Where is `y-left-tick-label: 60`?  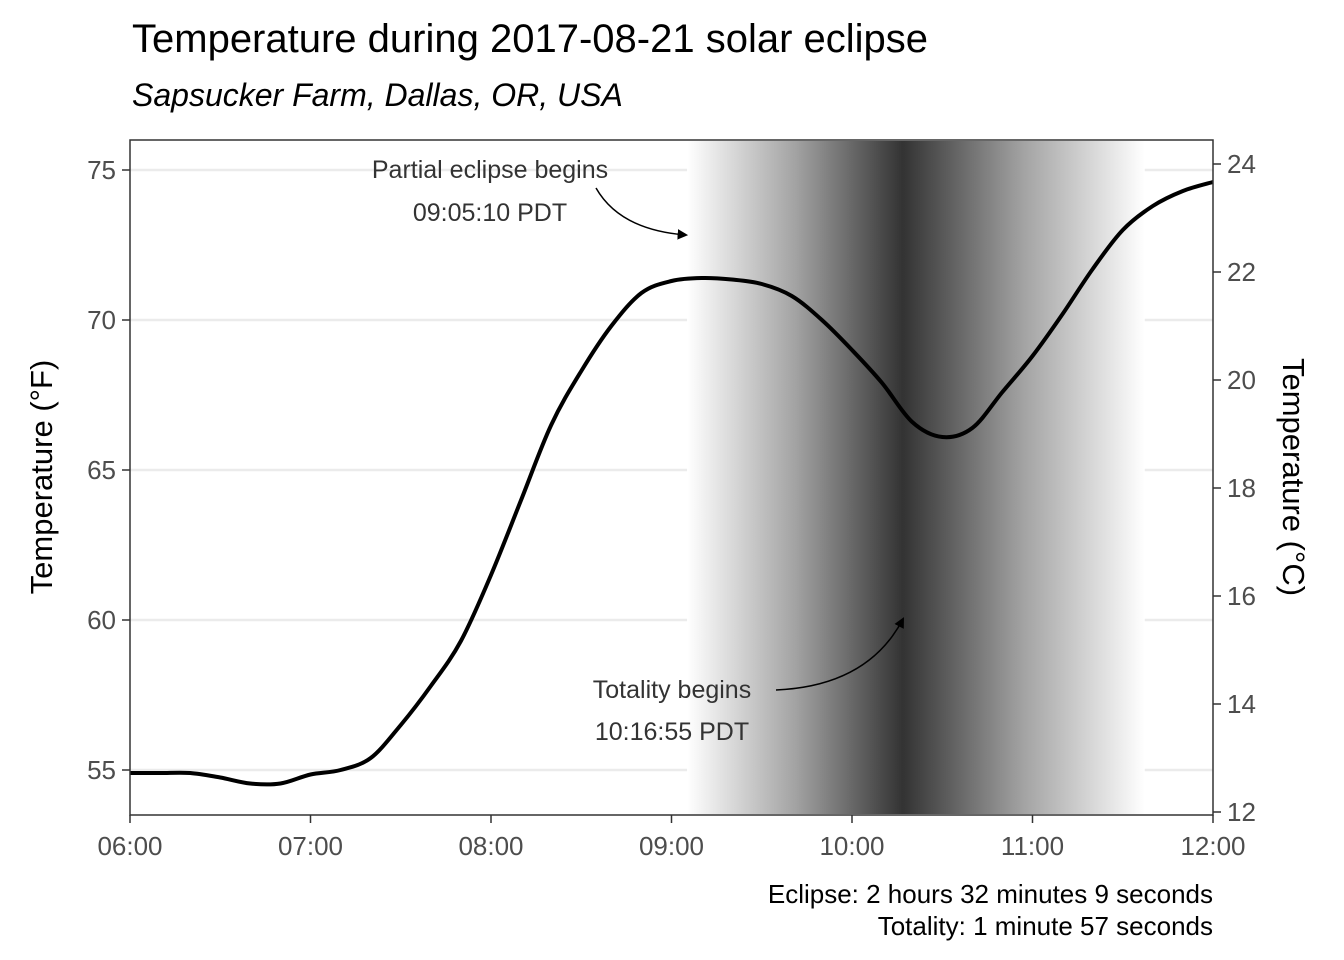
y-left-tick-label: 60 is located at coordinates (101, 620).